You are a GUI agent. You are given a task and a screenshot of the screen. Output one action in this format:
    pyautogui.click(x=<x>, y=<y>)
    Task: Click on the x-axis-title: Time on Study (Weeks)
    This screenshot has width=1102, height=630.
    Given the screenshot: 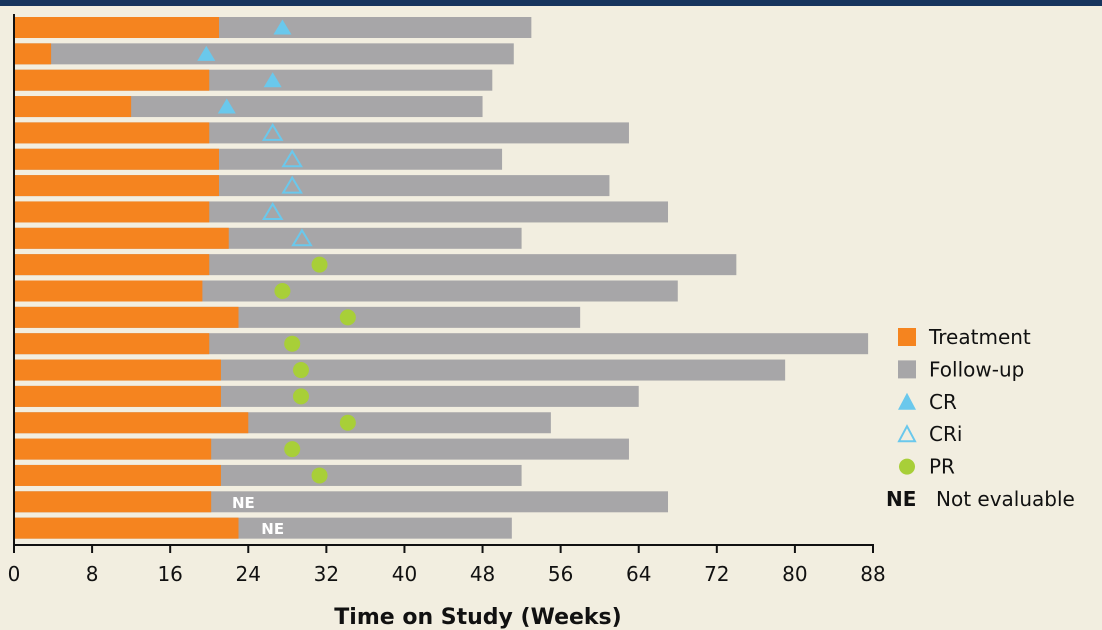 What is the action you would take?
    pyautogui.click(x=477, y=617)
    